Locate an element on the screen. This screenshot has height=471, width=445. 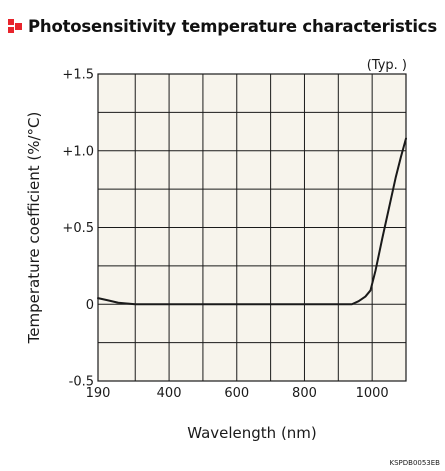
y-tick-label: +1.5 is located at coordinates (78, 75).